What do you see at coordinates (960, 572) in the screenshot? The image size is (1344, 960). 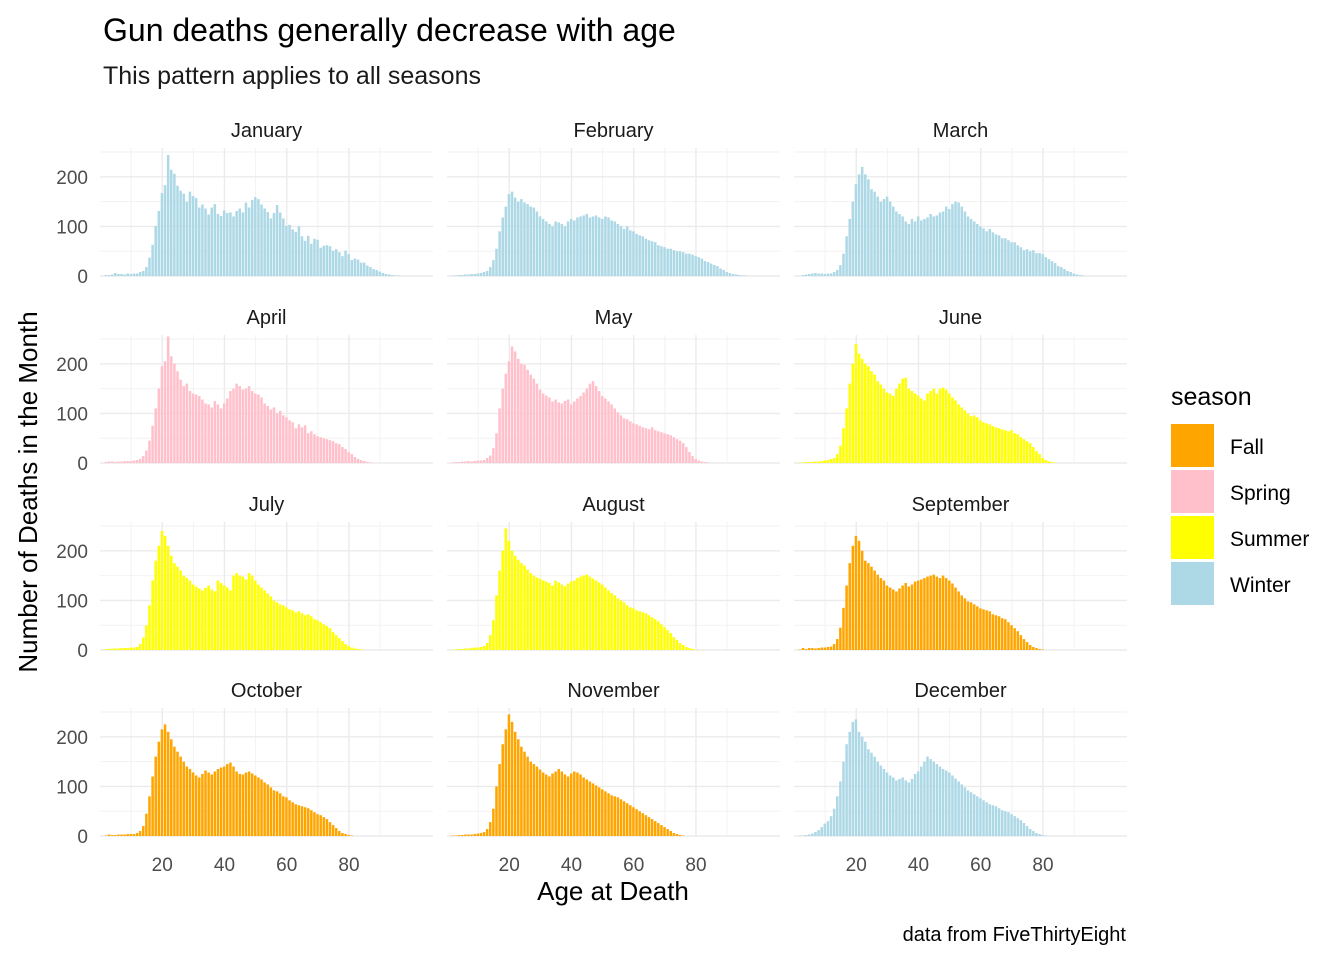 I see `panel-september: September` at bounding box center [960, 572].